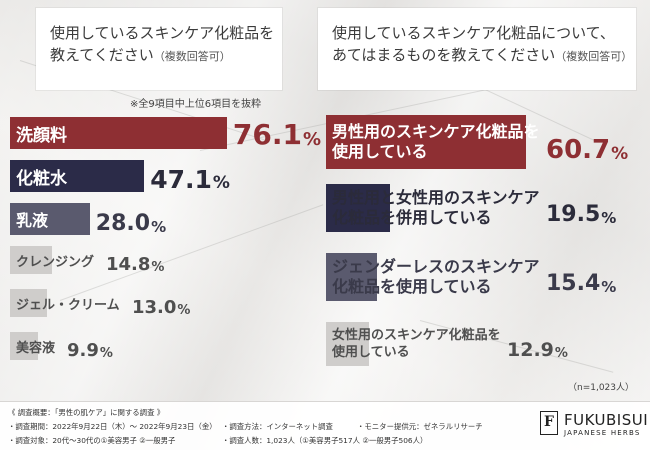 The image size is (650, 450). Describe the element at coordinates (578, 150) in the screenshot. I see `right-chart-value-number: 60.7` at that location.